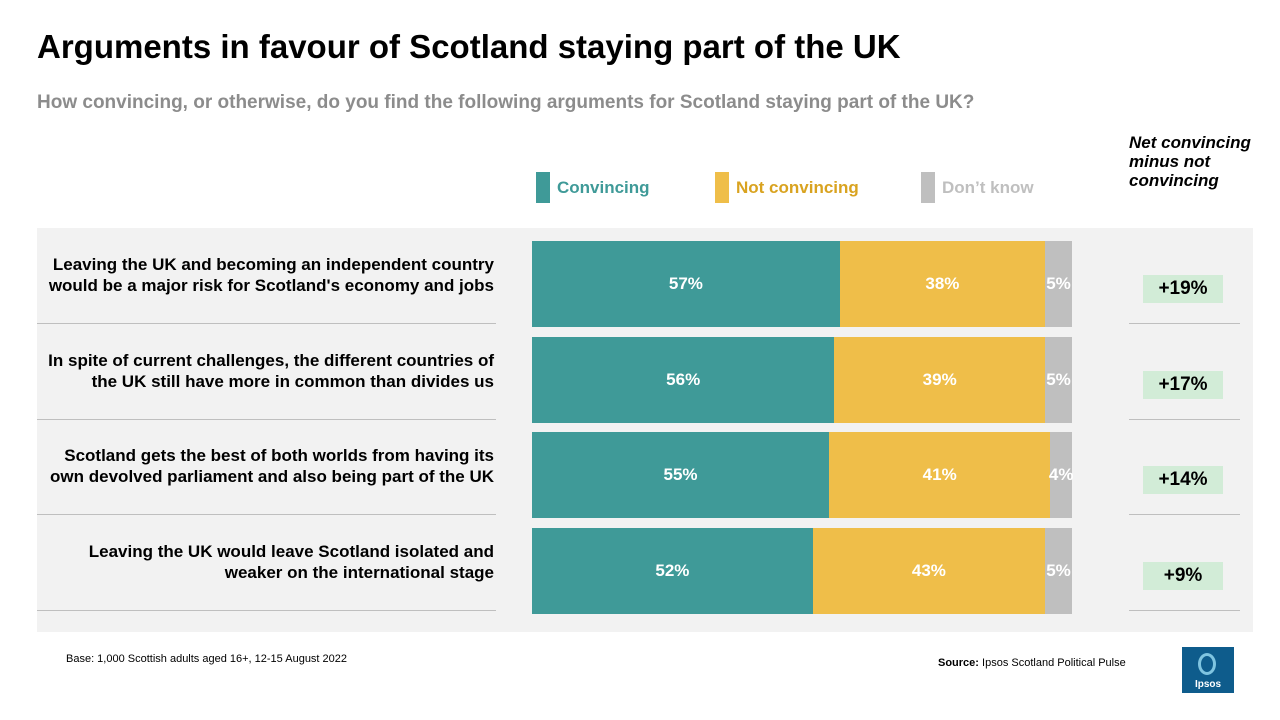 The height and width of the screenshot is (720, 1280). What do you see at coordinates (797, 187) in the screenshot?
I see `legend-label: Not convincing` at bounding box center [797, 187].